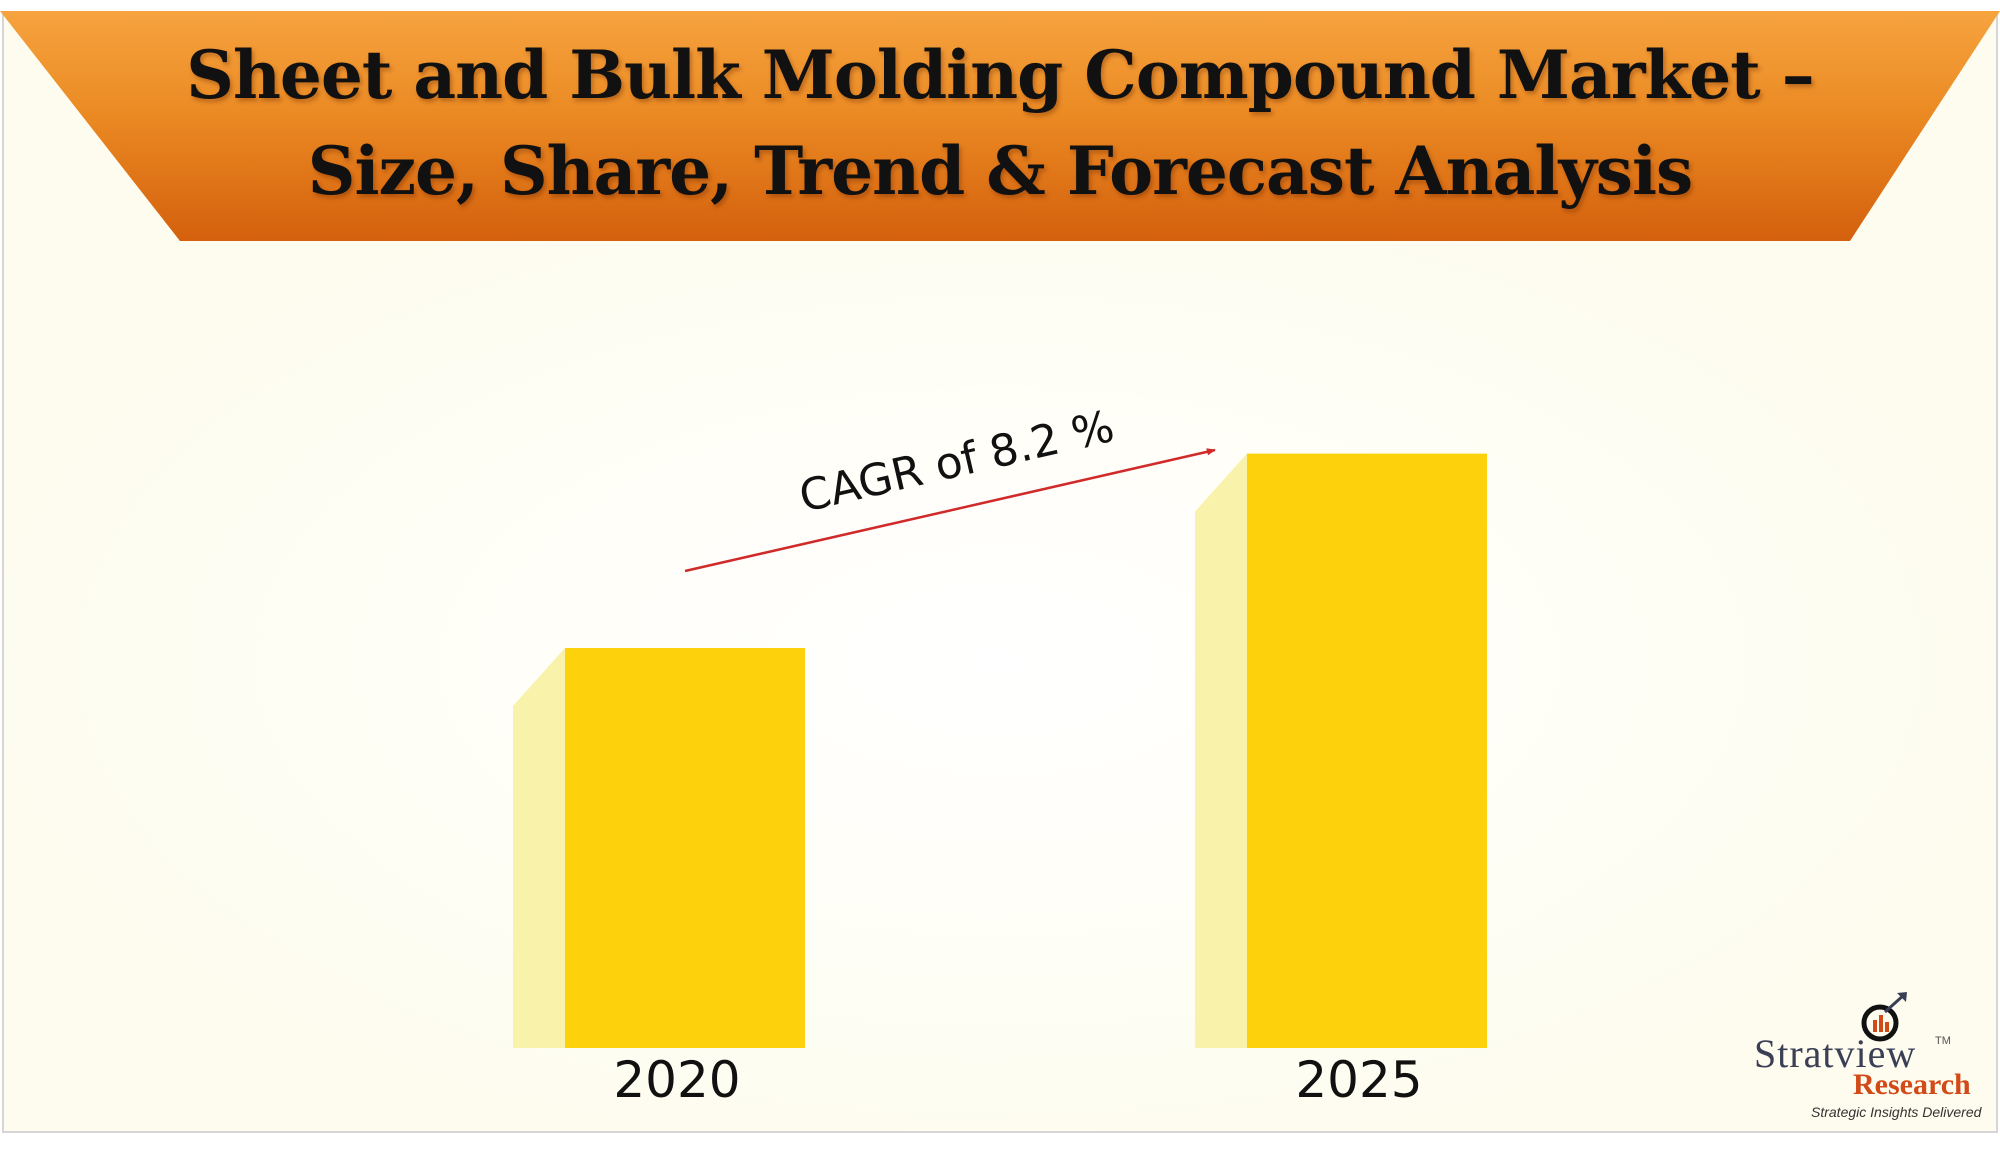  What do you see at coordinates (685, 848) in the screenshot?
I see `bar-2020` at bounding box center [685, 848].